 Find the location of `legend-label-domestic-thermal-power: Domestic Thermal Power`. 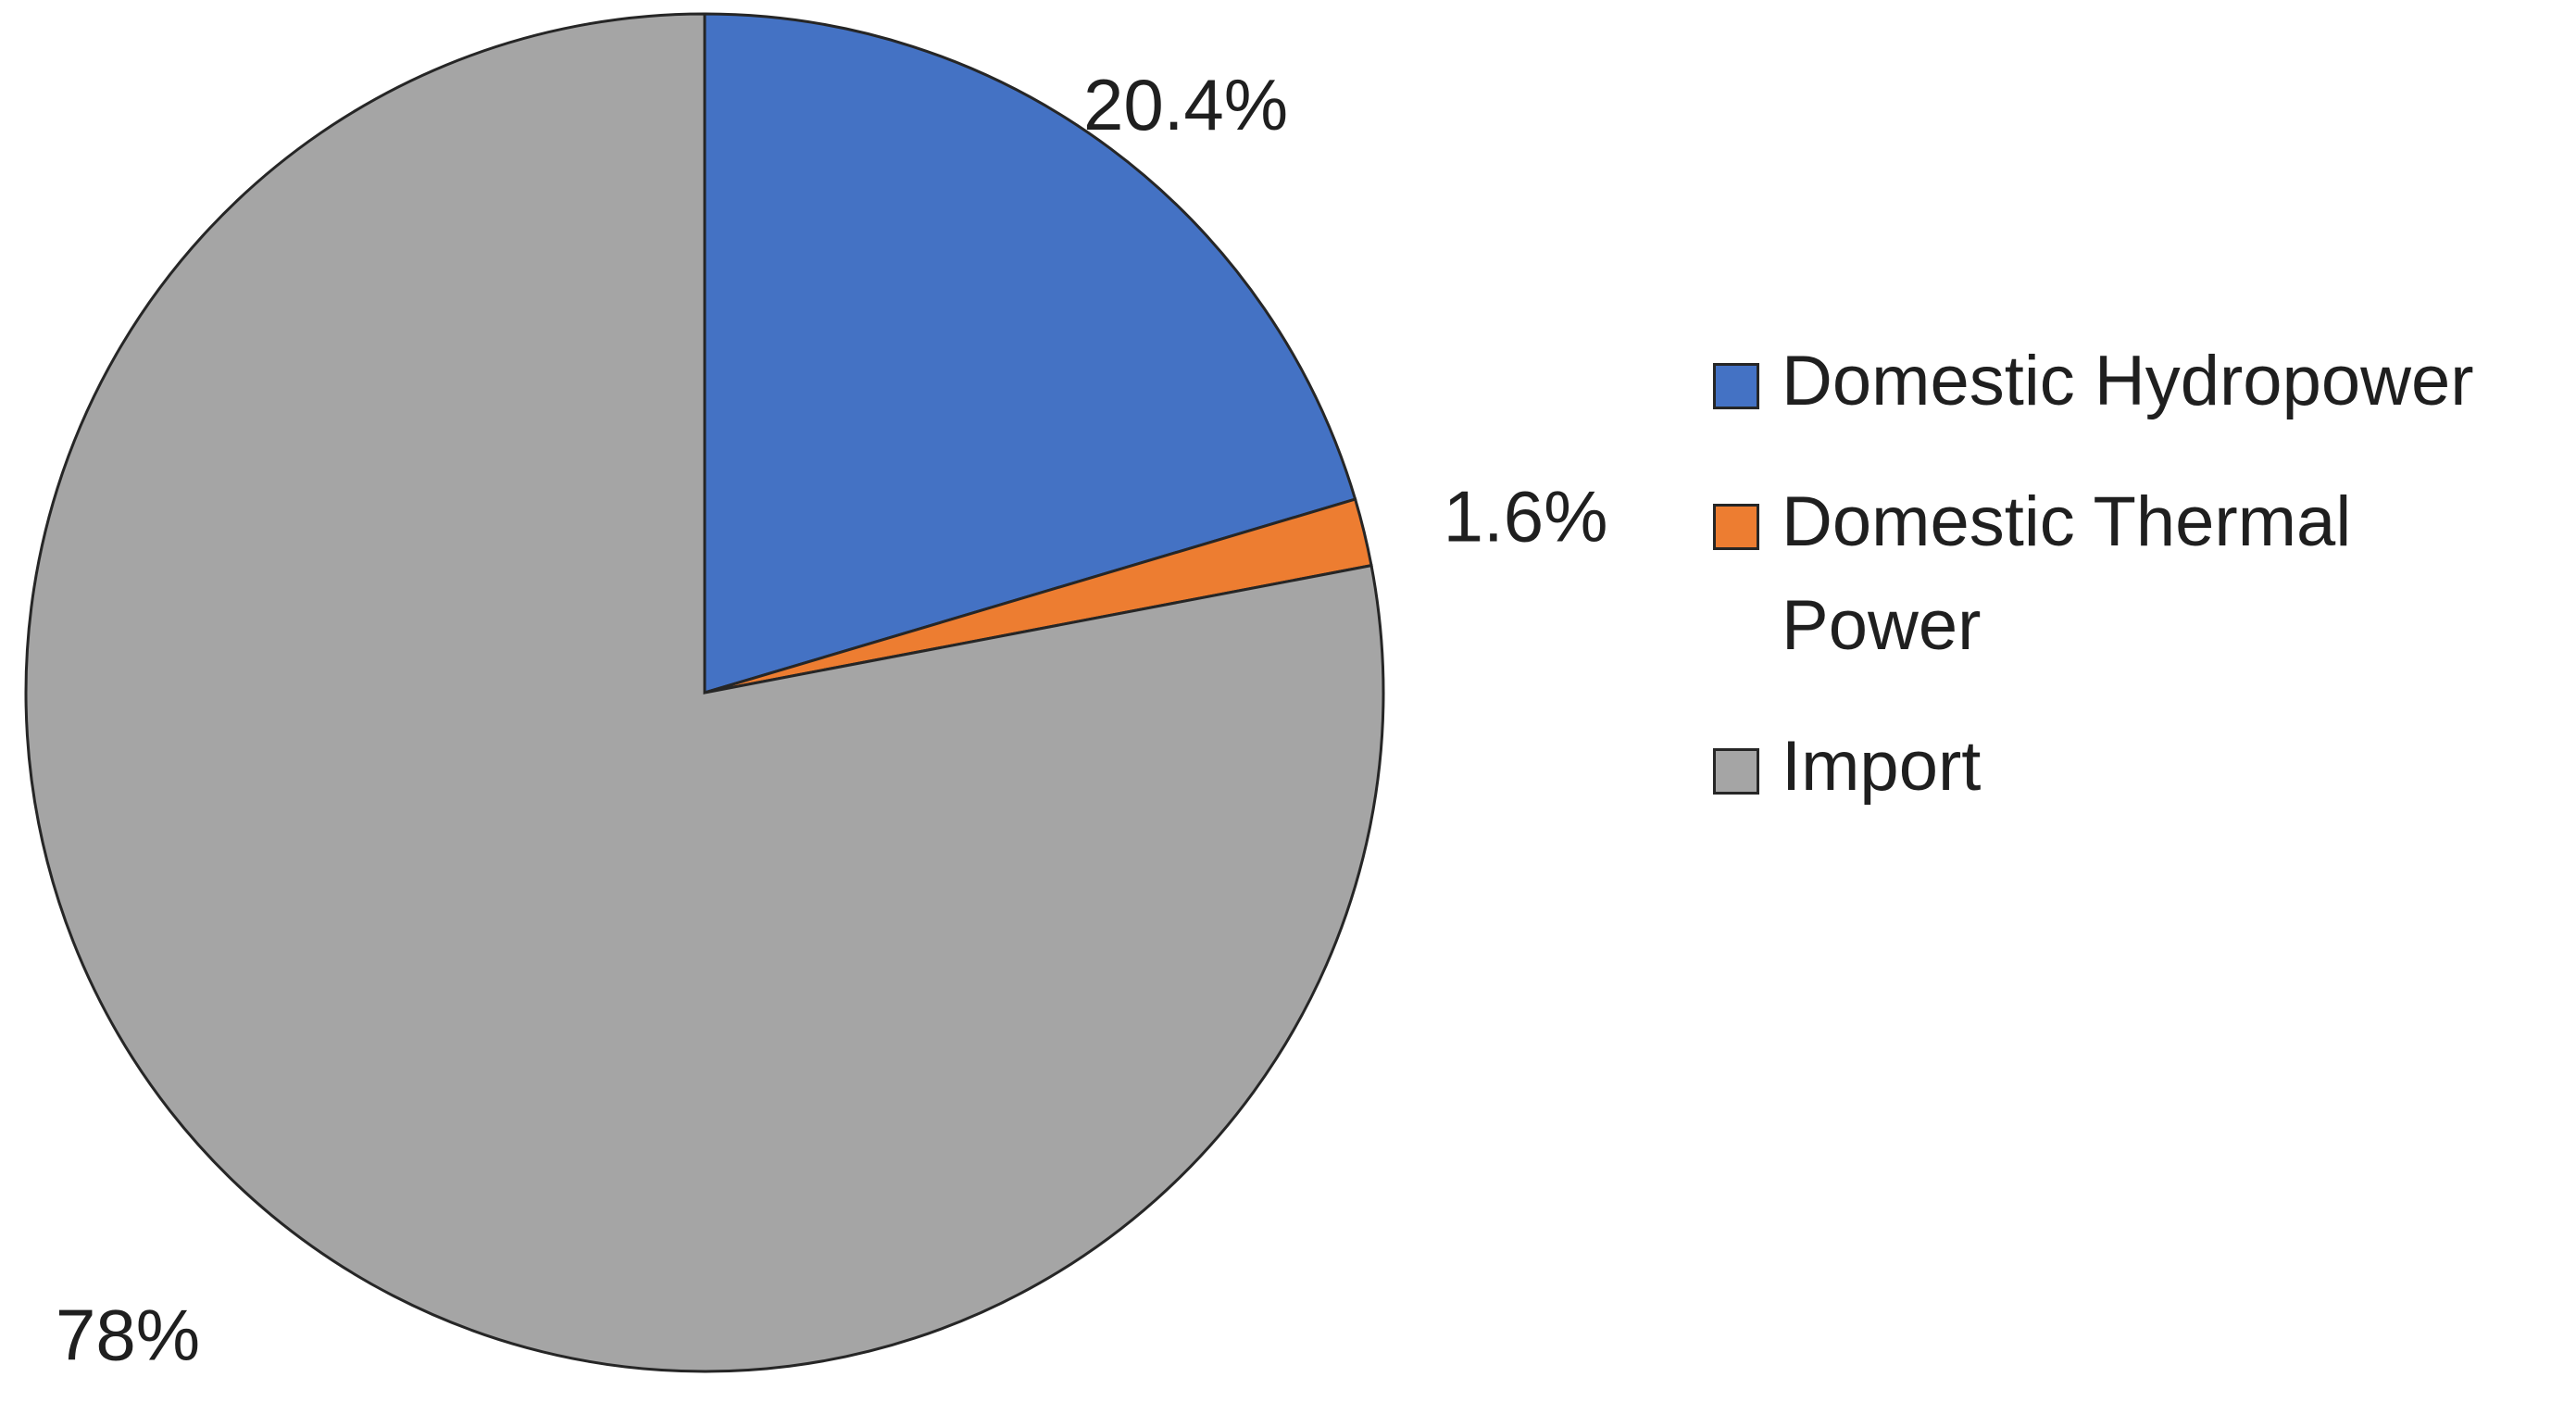

legend-label-domestic-thermal-power: Domestic Thermal Power is located at coordinates (2067, 573).